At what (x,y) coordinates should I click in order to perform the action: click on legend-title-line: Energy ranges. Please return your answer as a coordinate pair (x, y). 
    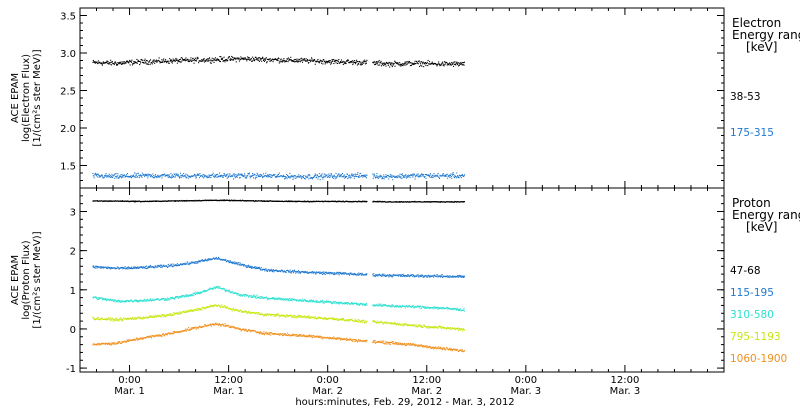
    Looking at the image, I should click on (766, 215).